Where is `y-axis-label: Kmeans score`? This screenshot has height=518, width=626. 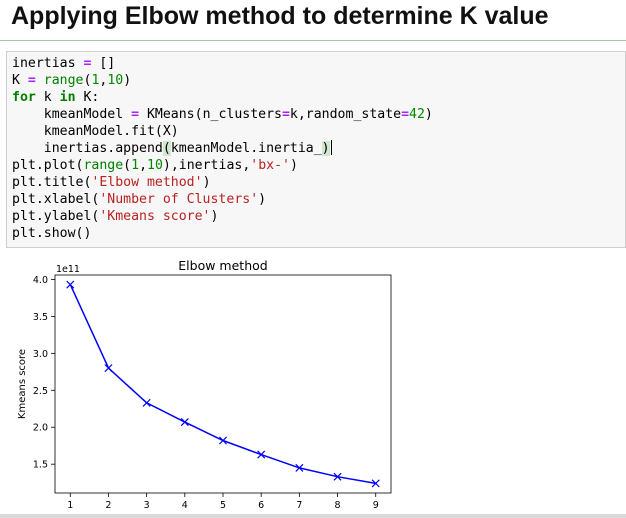 y-axis-label: Kmeans score is located at coordinates (22, 384).